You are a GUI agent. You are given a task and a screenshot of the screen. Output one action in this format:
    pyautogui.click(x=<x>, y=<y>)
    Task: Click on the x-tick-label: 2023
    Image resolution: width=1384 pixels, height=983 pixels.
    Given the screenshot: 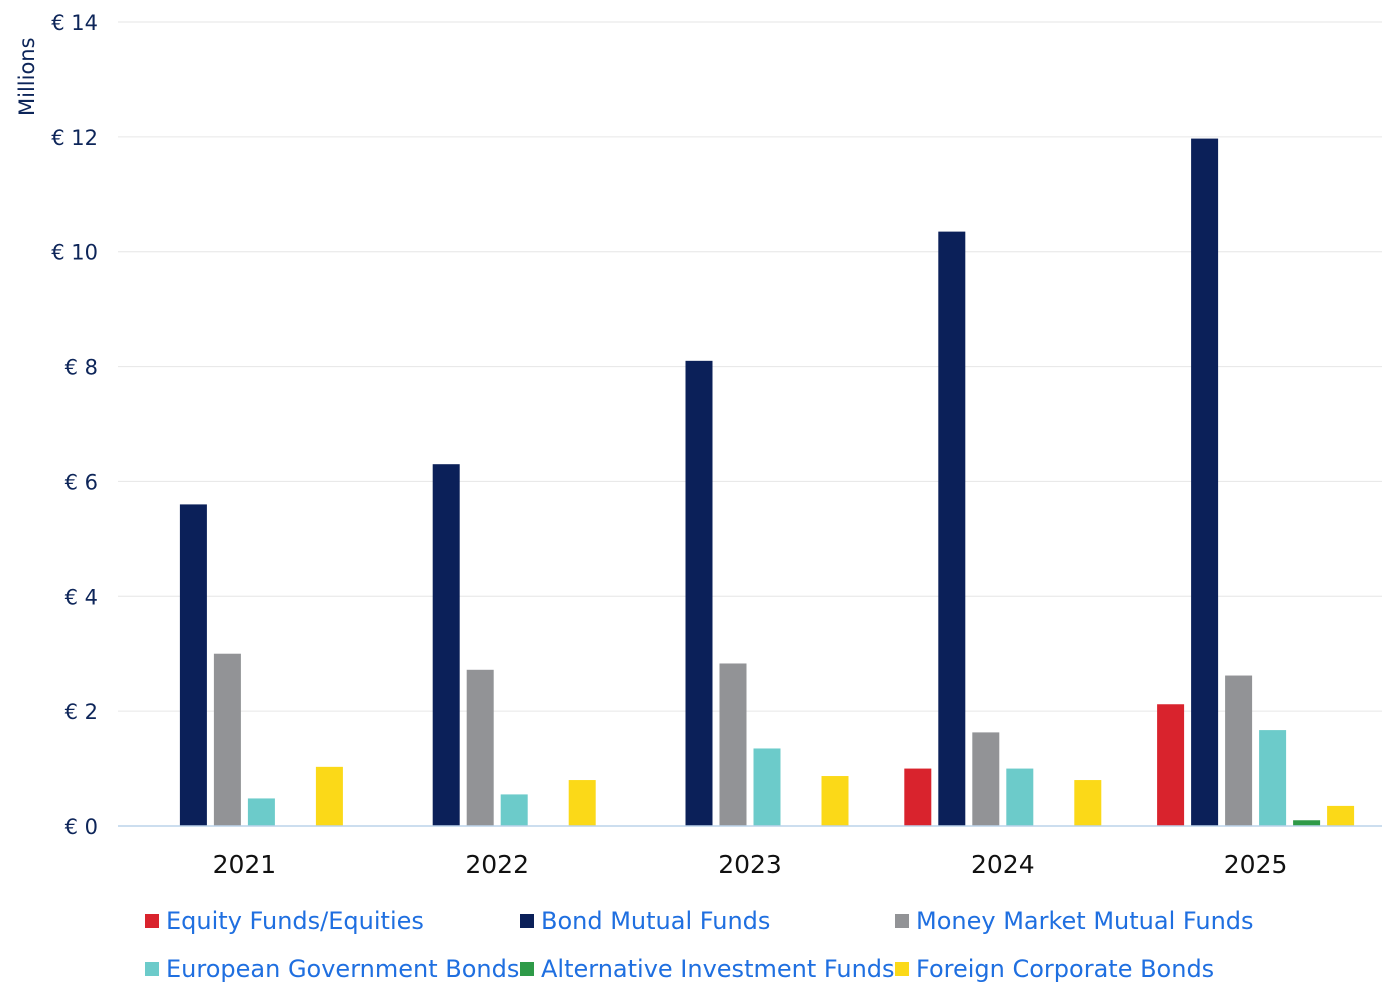 What is the action you would take?
    pyautogui.click(x=750, y=864)
    